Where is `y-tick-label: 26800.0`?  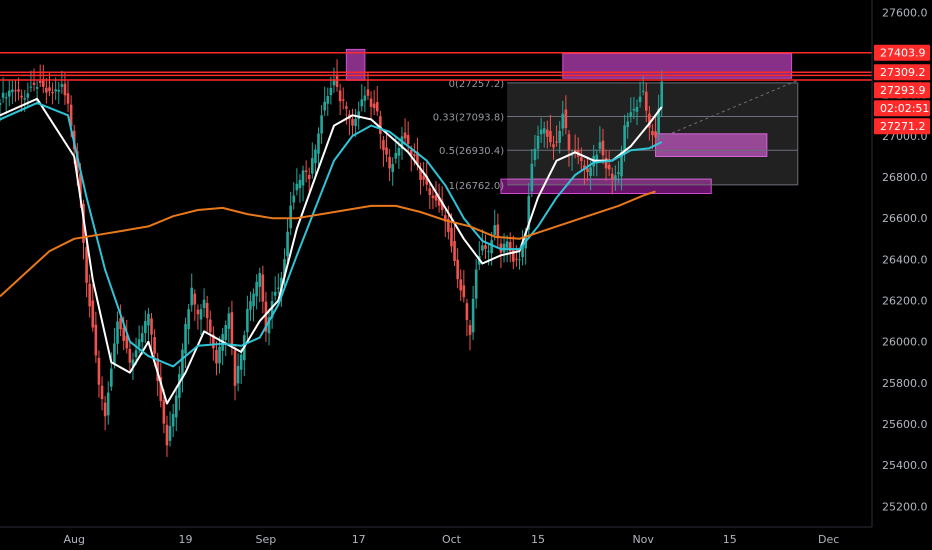
y-tick-label: 26800.0 is located at coordinates (905, 177).